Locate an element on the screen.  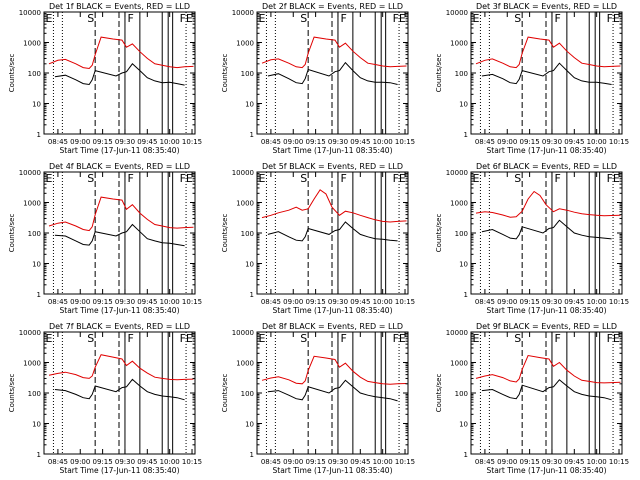
panel-title: Det 5f BLACK = Events, RED = LLD is located at coordinates (332, 166).